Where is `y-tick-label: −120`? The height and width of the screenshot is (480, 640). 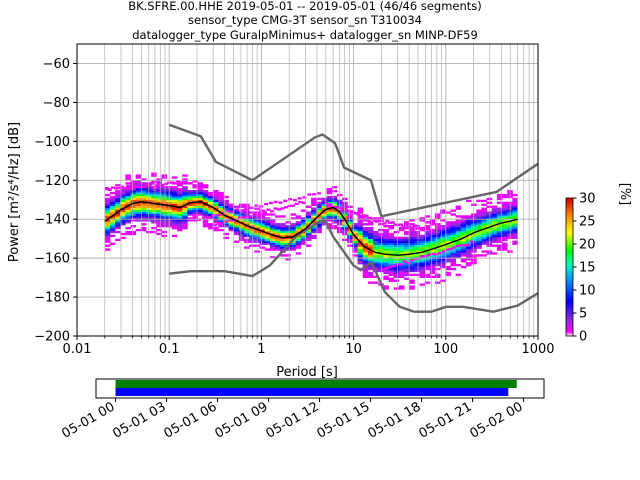 y-tick-label: −120 is located at coordinates (52, 181).